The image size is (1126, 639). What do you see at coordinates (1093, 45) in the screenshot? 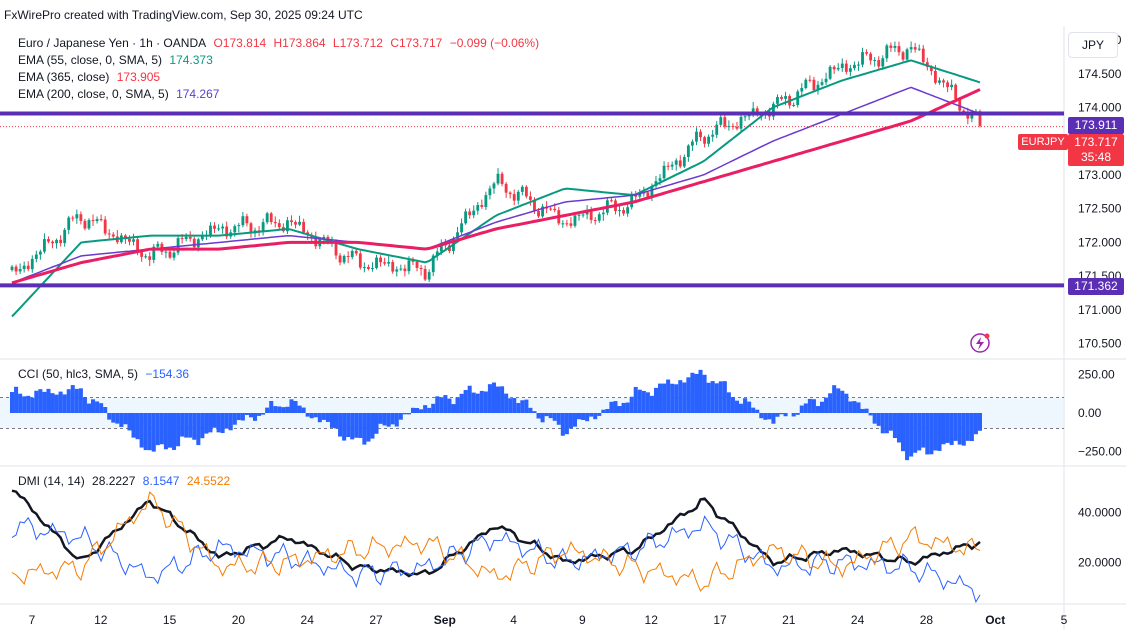
I see `currency-button: JPY` at bounding box center [1093, 45].